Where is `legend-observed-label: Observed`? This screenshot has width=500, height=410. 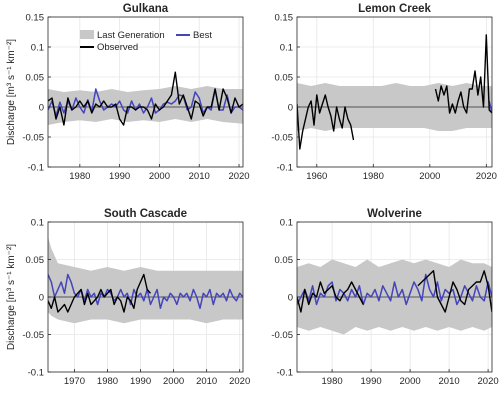 legend-observed-label: Observed is located at coordinates (117, 47).